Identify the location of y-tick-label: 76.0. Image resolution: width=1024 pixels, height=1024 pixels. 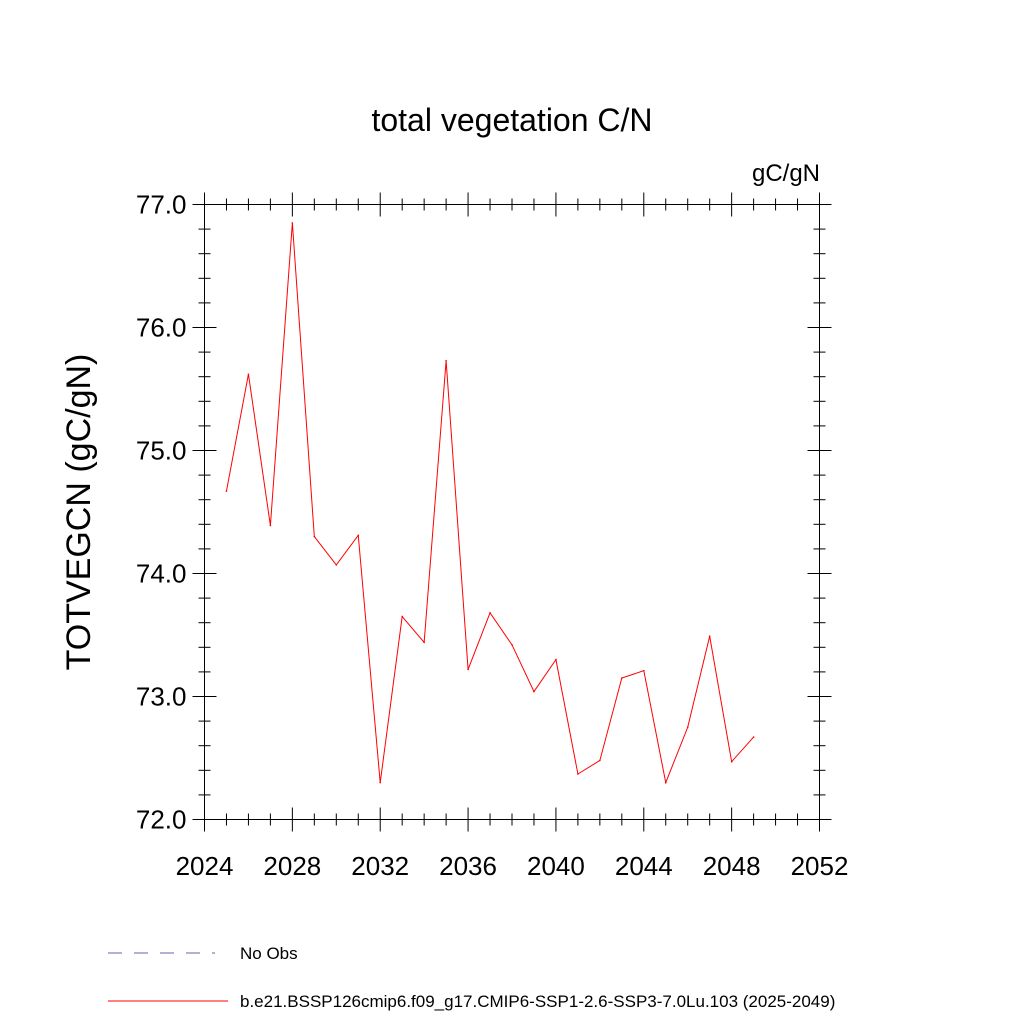
(161, 328).